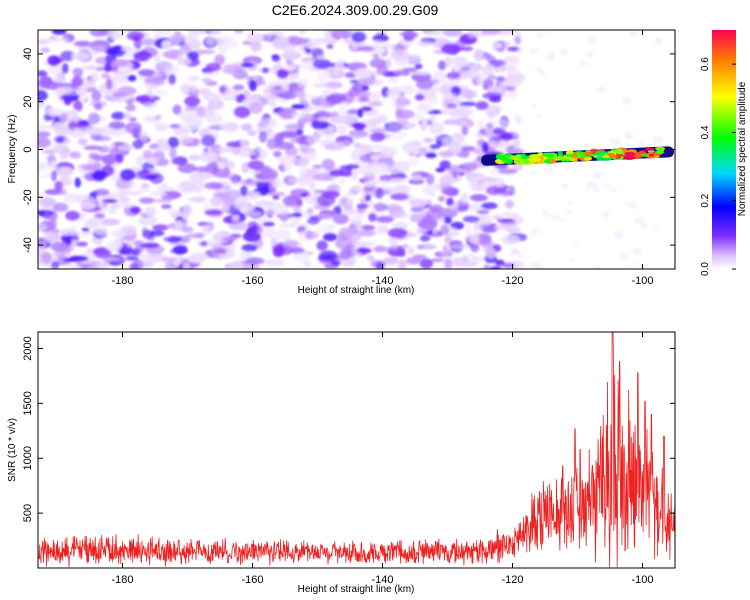 The width and height of the screenshot is (750, 600). I want to click on colorbar-ticks: 0.0 0.2 0.4 0.6, so click(718, 166).